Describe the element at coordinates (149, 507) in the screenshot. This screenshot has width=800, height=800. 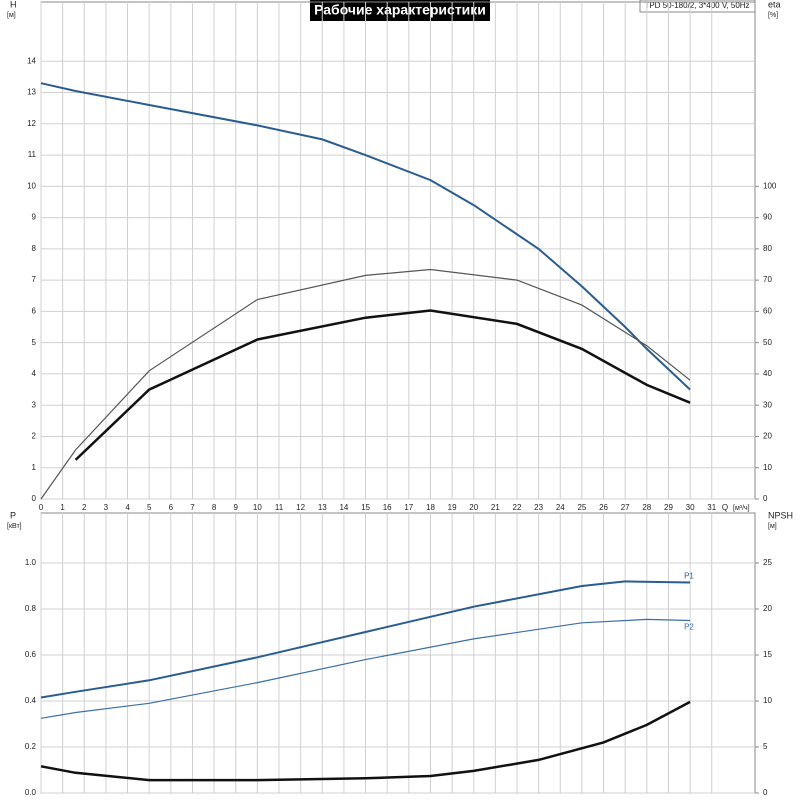
I see `x-tick-label: 5` at that location.